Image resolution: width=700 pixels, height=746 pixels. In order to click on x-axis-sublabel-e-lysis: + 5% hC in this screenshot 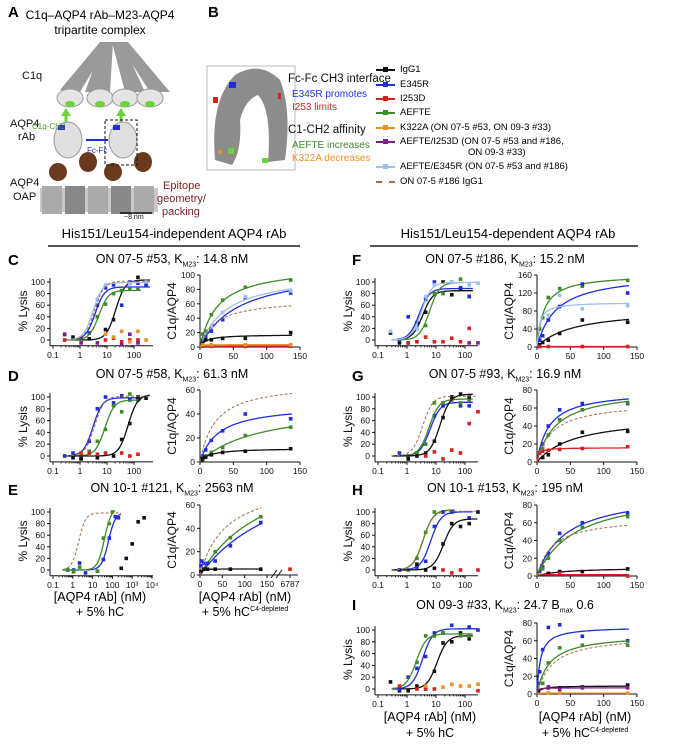, I will do `click(100, 612)`.